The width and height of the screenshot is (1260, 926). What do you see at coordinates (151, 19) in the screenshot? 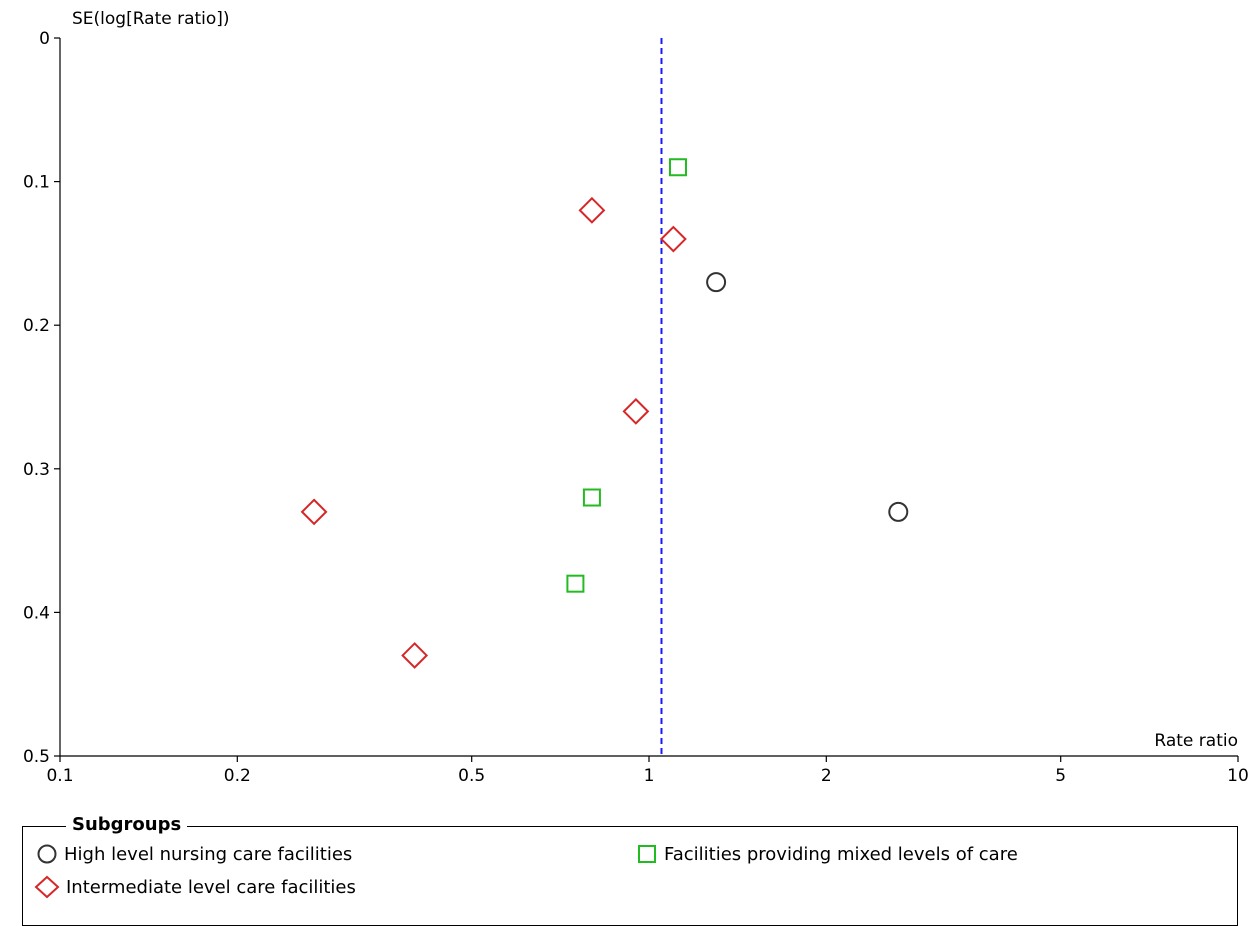
I see `y-axis-title: SE(log[Rate ratio])` at bounding box center [151, 19].